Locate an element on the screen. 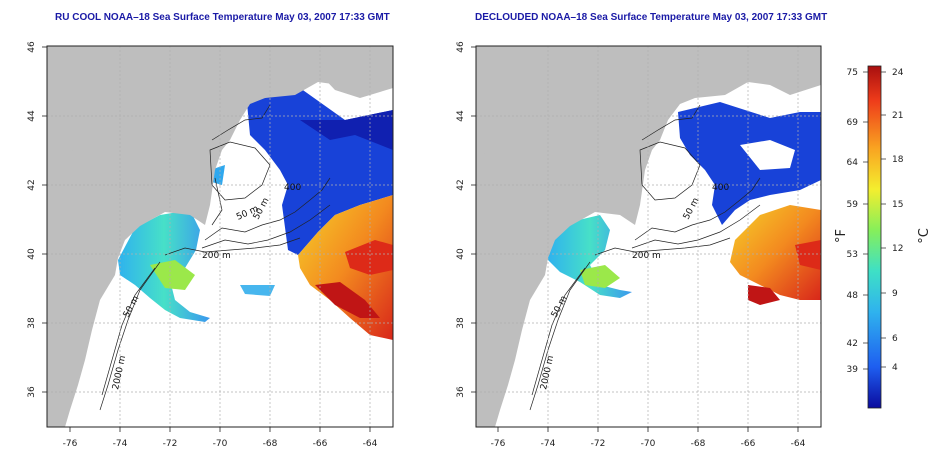 The height and width of the screenshot is (475, 950). right-ytick: 46 is located at coordinates (461, 47).